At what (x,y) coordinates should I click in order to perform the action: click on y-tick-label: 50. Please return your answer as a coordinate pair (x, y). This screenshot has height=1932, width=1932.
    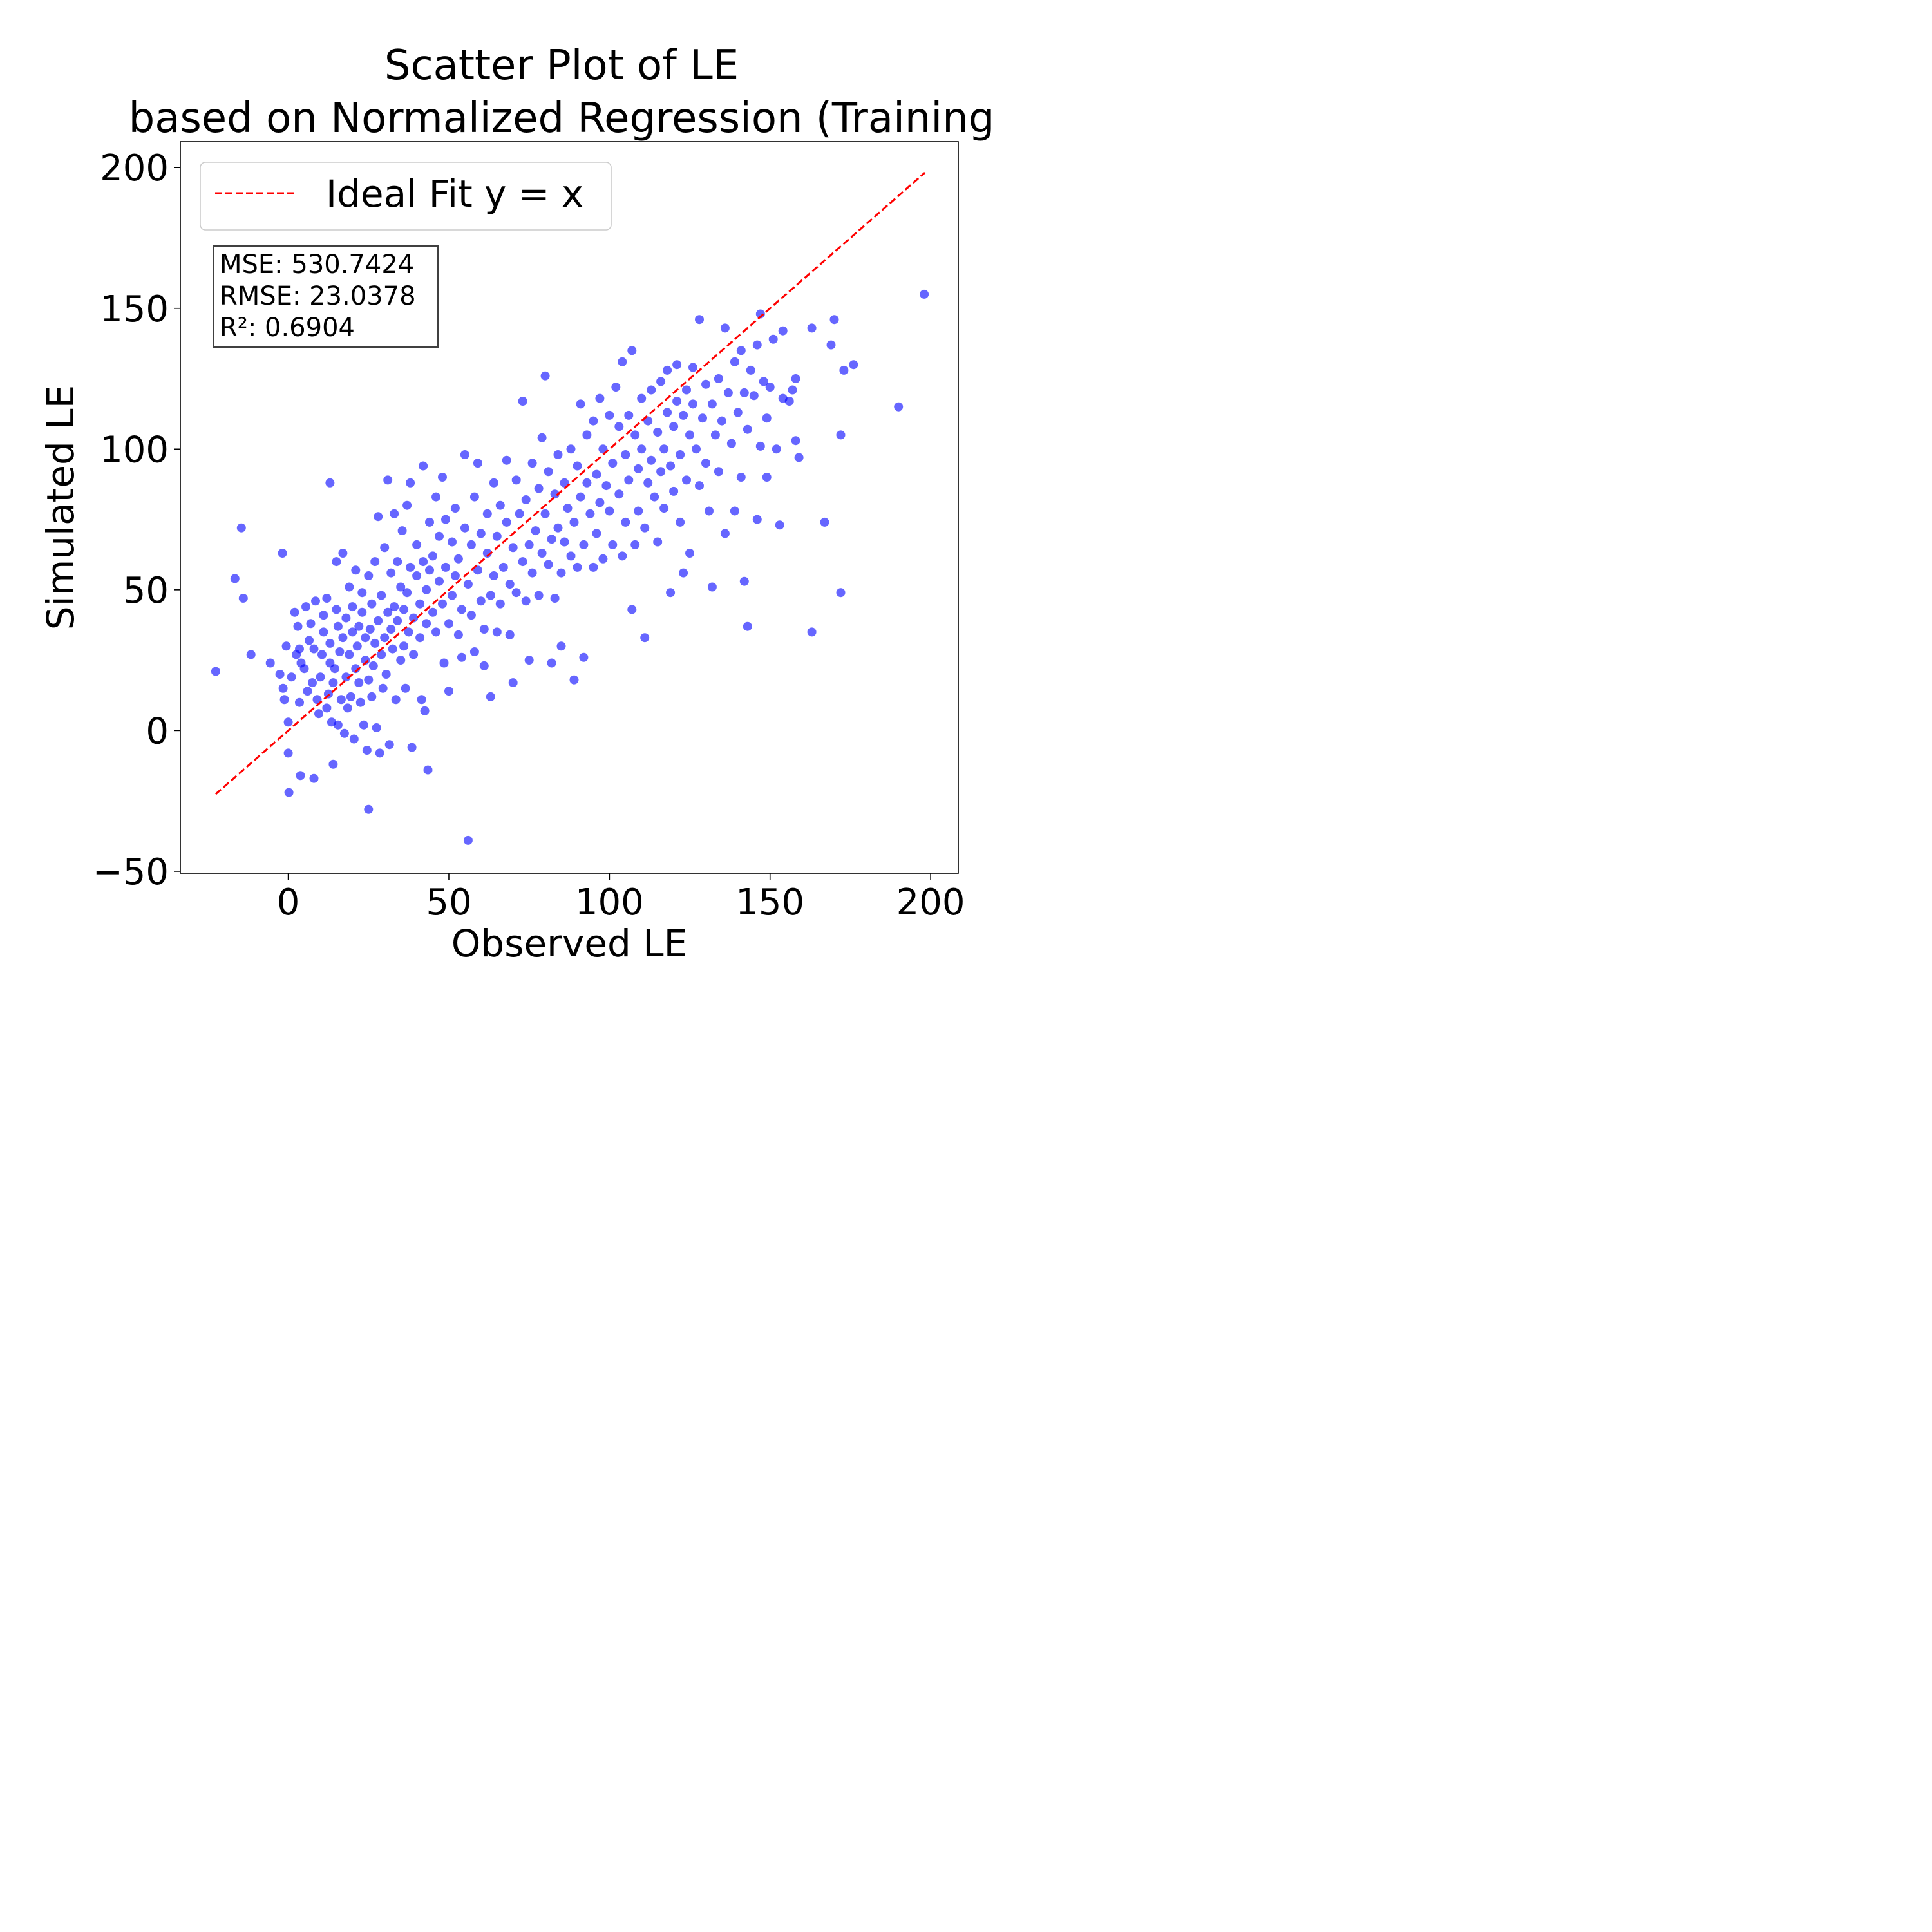
    Looking at the image, I should click on (146, 591).